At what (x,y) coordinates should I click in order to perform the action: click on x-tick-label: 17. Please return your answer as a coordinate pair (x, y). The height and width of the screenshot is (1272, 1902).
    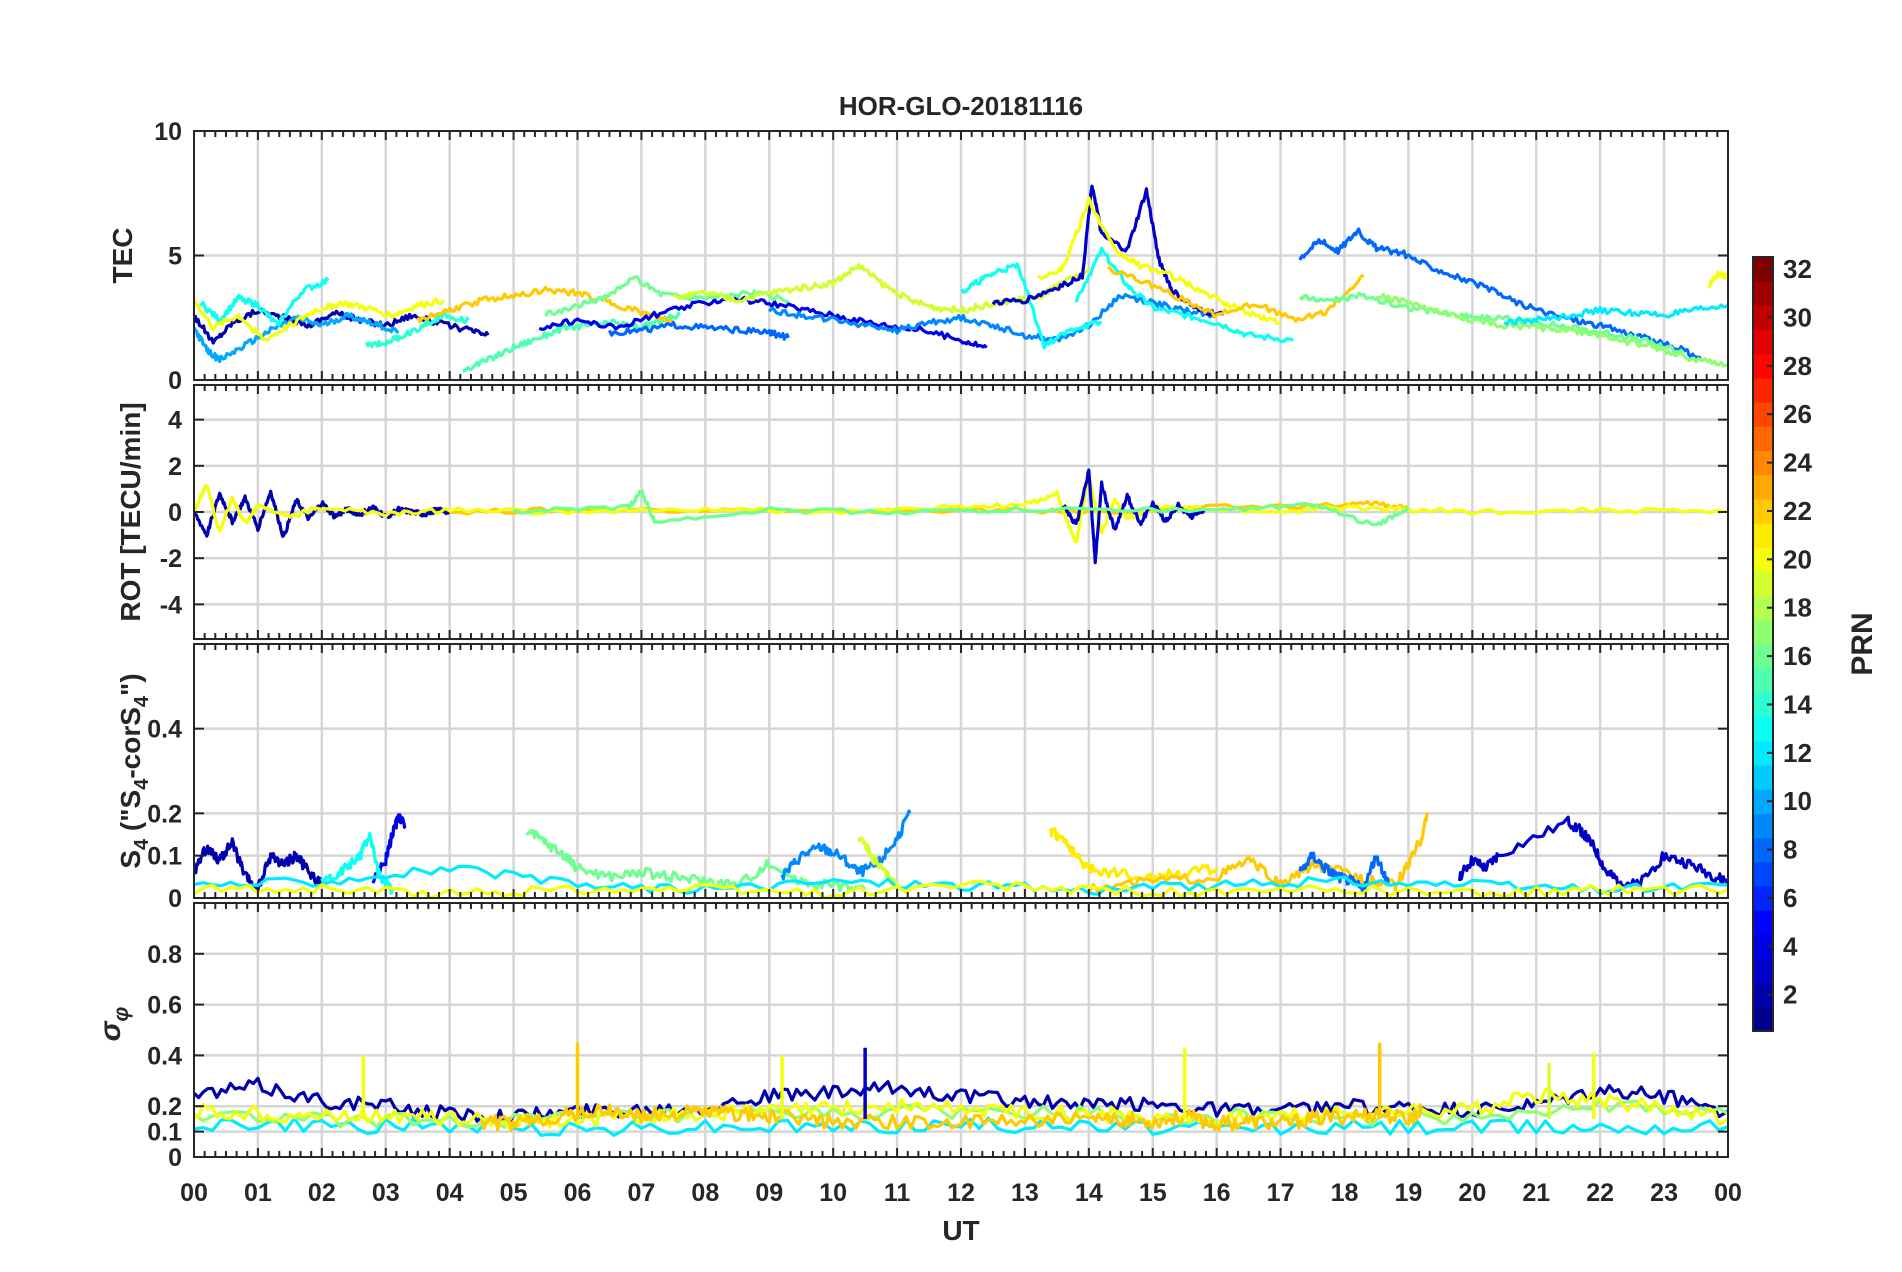
    Looking at the image, I should click on (1281, 1193).